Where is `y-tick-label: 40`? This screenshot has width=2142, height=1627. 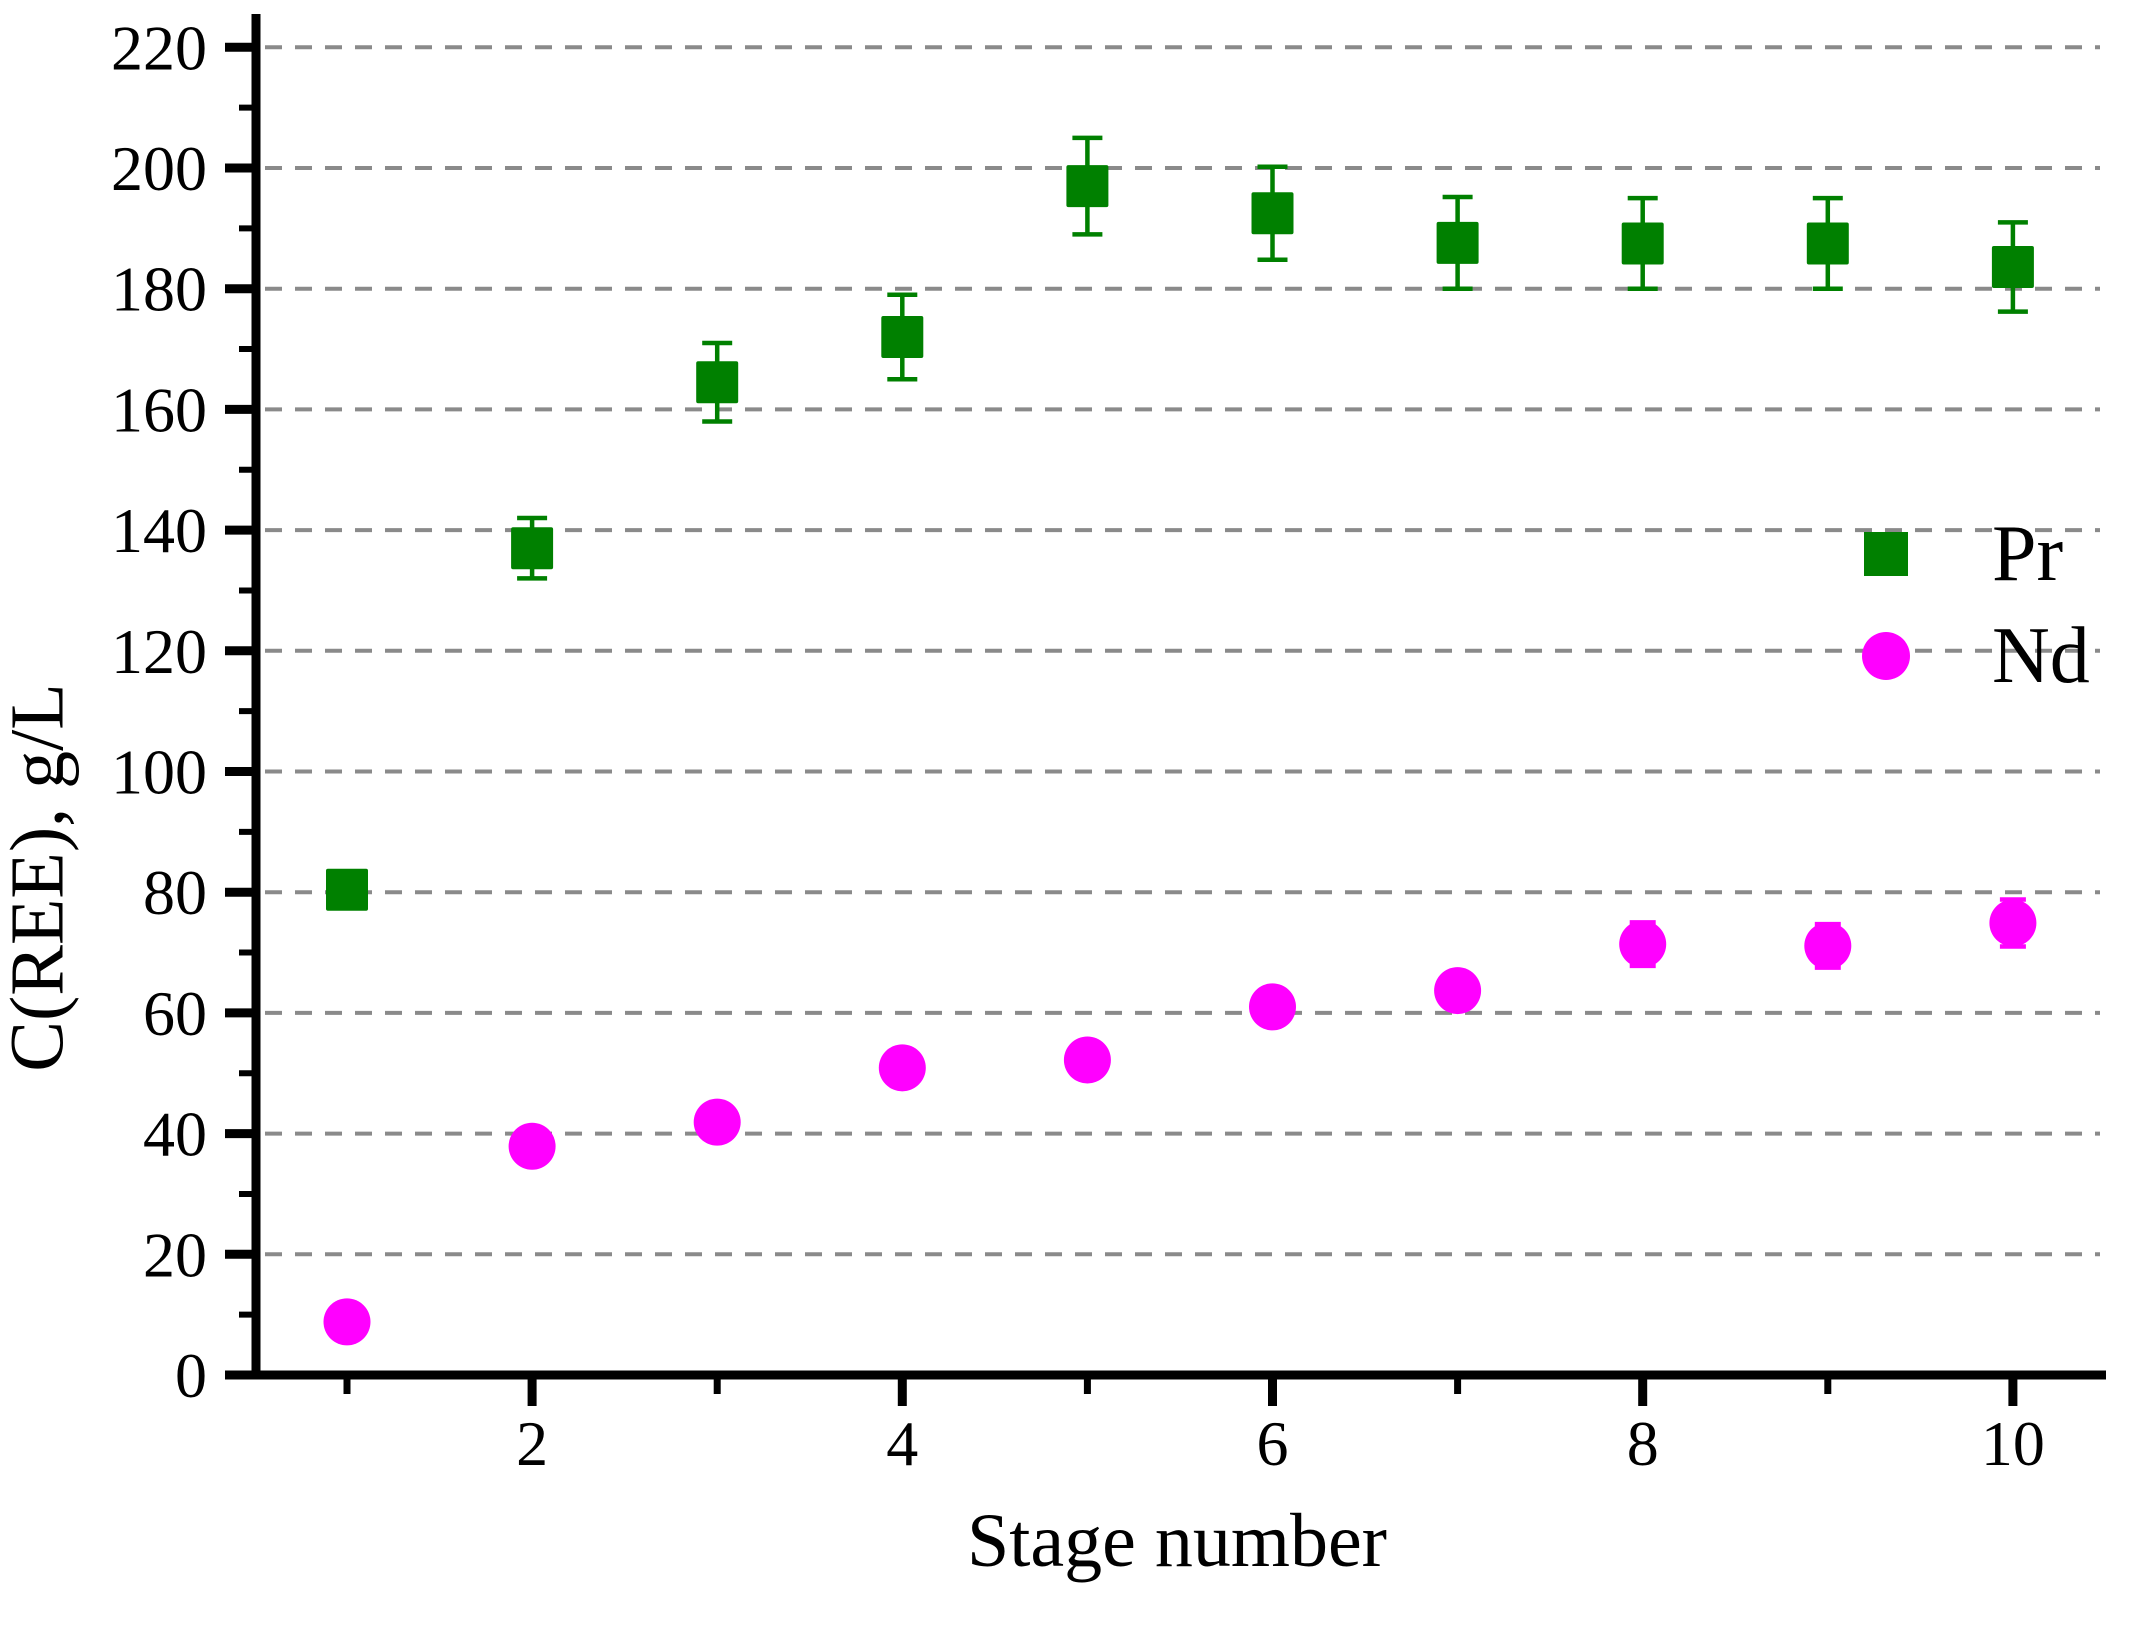 y-tick-label: 40 is located at coordinates (175, 1134).